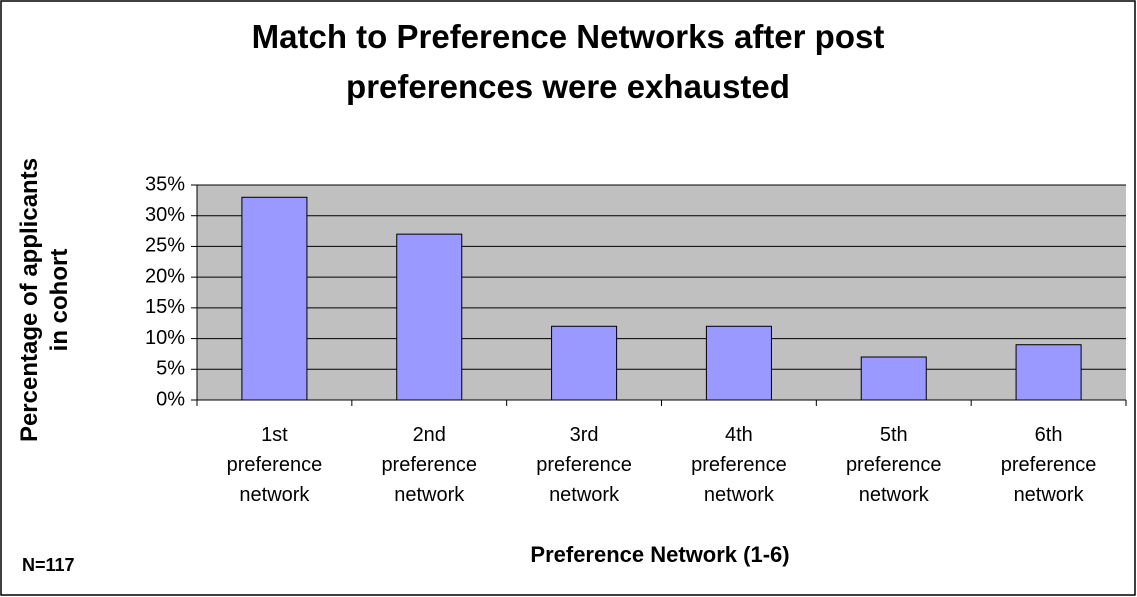 This screenshot has width=1137, height=597. Describe the element at coordinates (170, 399) in the screenshot. I see `y-tick-label: 0%` at that location.